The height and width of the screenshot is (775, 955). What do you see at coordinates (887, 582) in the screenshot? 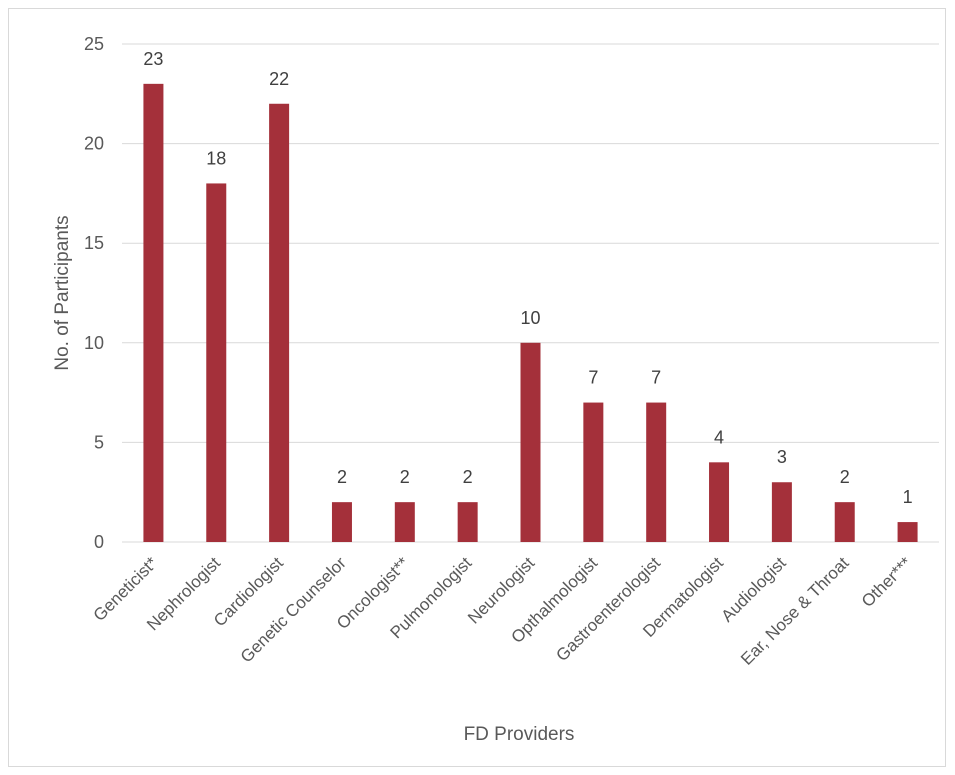
I see `x-tick-label: Other***` at bounding box center [887, 582].